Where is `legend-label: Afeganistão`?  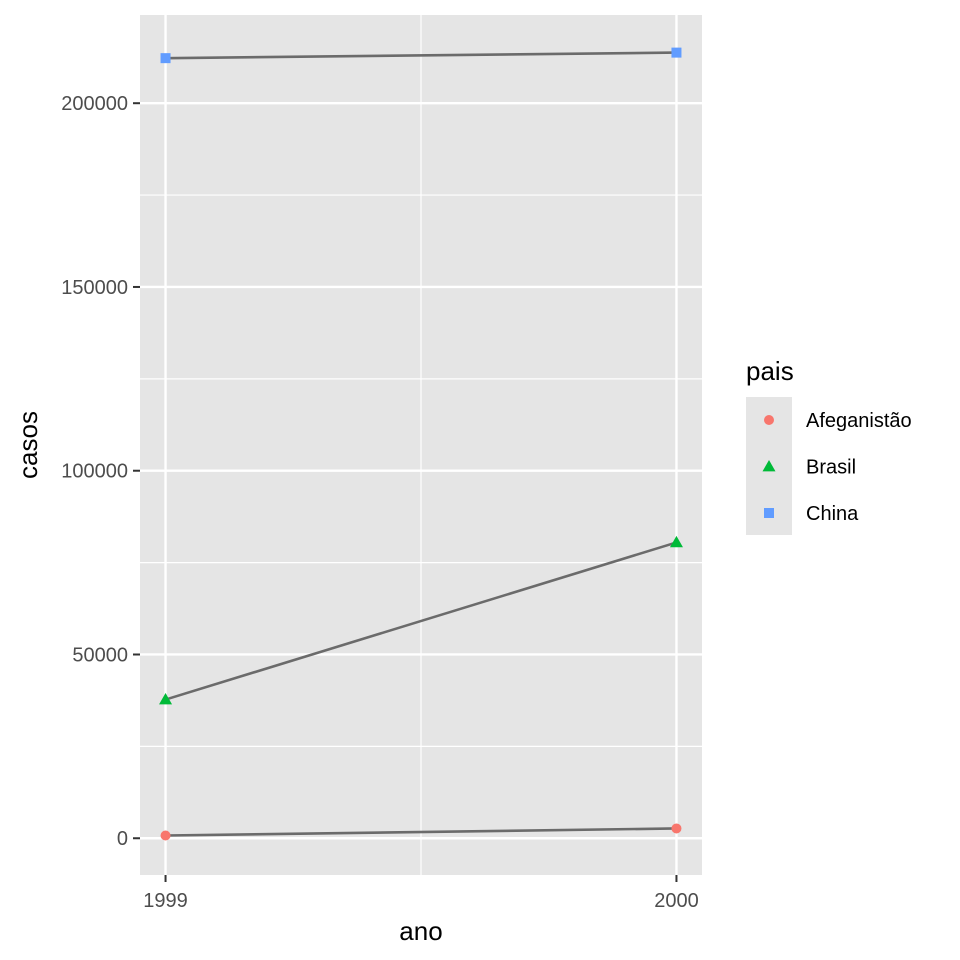 legend-label: Afeganistão is located at coordinates (859, 421).